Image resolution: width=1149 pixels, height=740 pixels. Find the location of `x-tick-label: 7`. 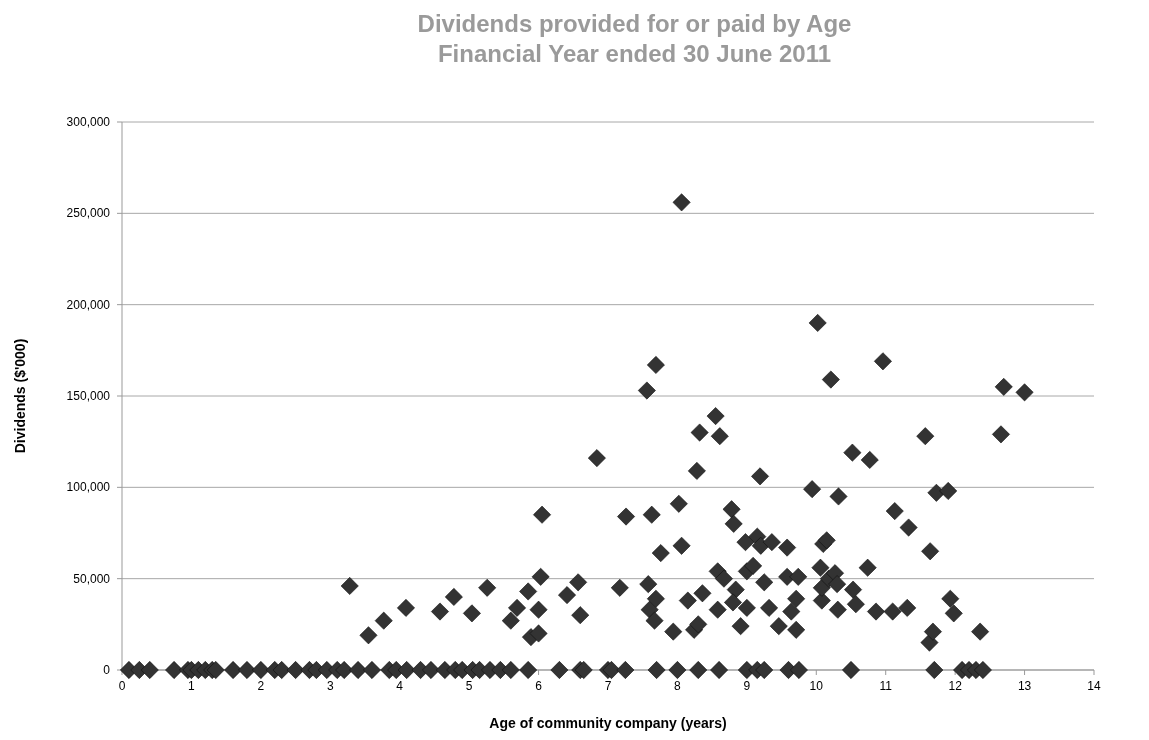

x-tick-label: 7 is located at coordinates (608, 686).